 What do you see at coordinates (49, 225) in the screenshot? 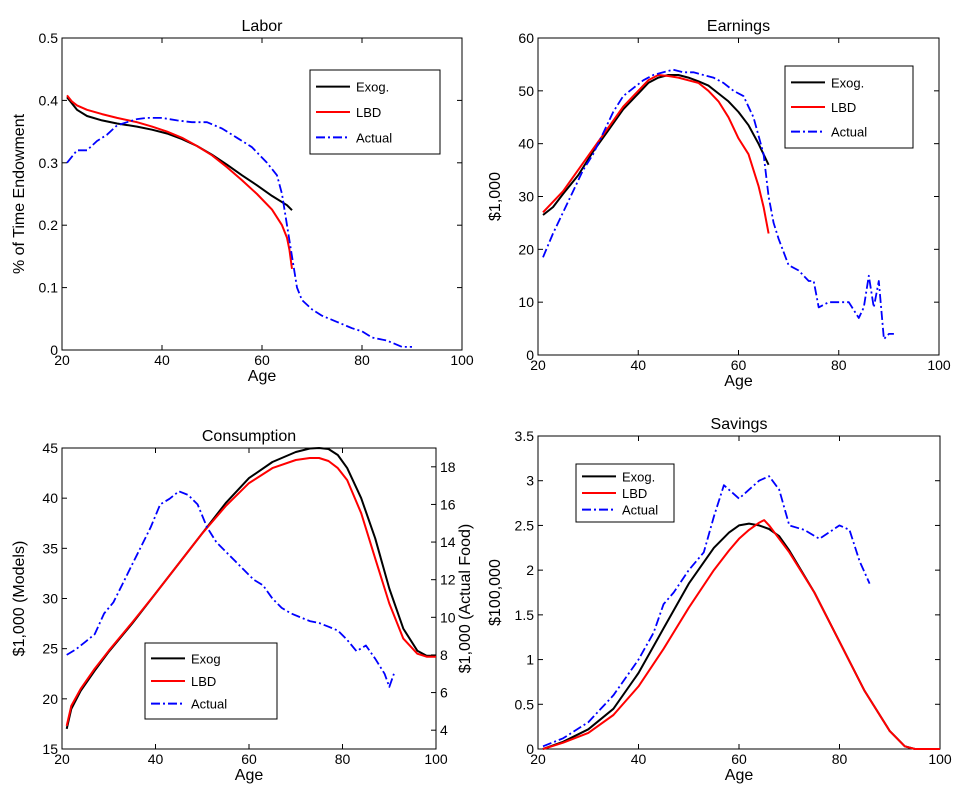
I see `y-tick-label: 0.2` at bounding box center [49, 225].